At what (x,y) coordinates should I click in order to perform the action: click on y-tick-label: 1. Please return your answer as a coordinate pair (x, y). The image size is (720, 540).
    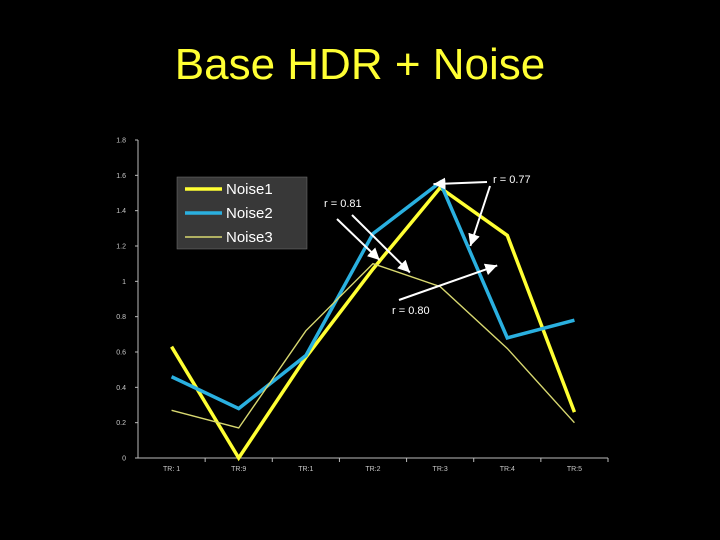
    Looking at the image, I should click on (124, 282).